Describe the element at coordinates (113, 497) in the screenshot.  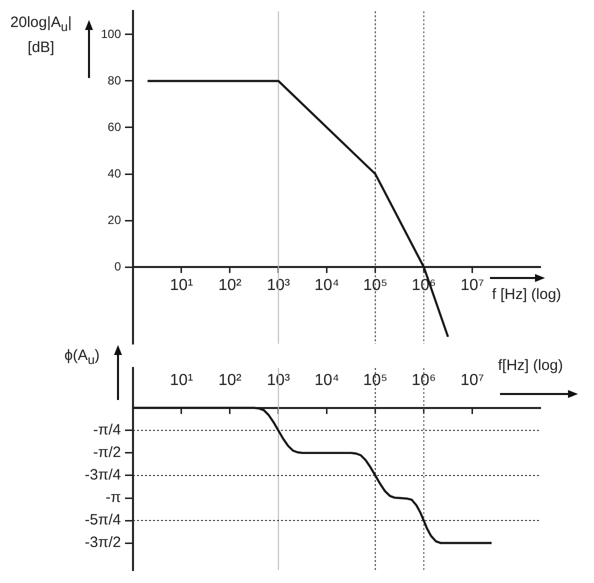
I see `y-tick-label: -π` at that location.